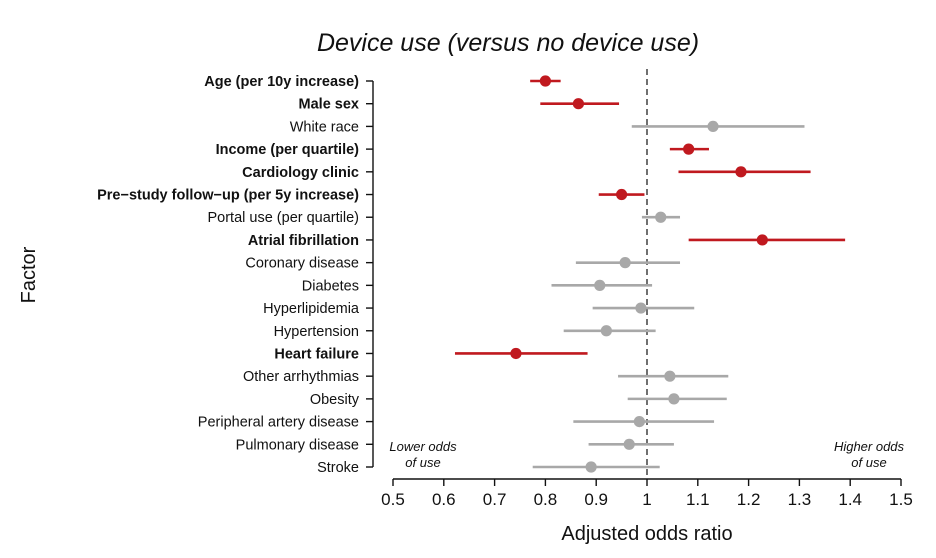 Image resolution: width=936 pixels, height=558 pixels. I want to click on higher-odds-note: Higher odds of use, so click(869, 454).